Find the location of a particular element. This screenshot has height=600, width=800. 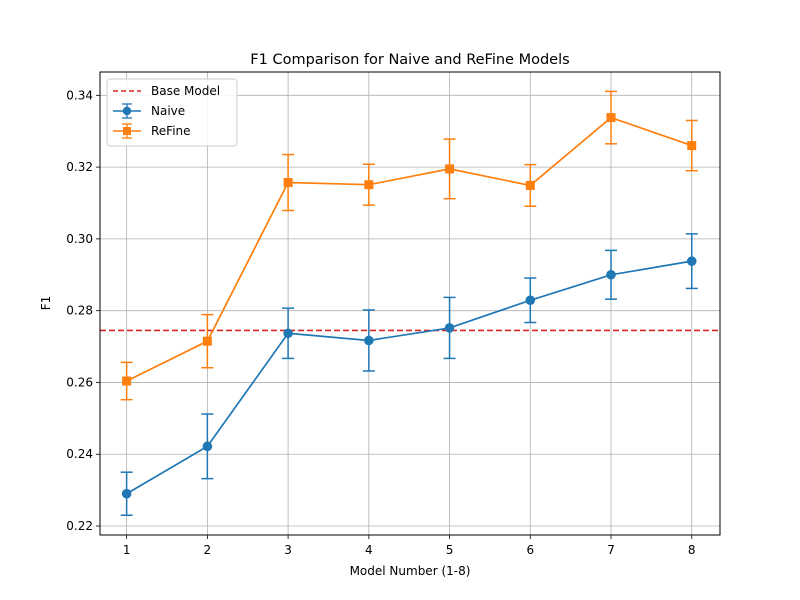

x-tick-label: 1 is located at coordinates (127, 550).